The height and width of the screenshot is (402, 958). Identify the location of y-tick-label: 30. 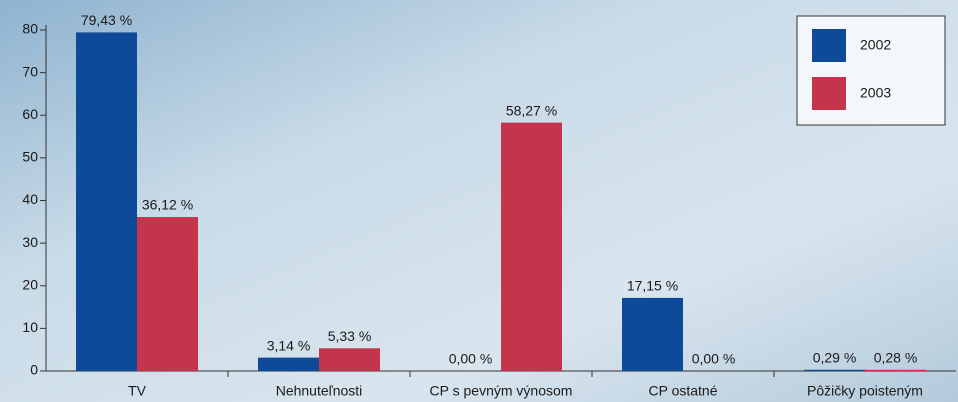
(30, 242).